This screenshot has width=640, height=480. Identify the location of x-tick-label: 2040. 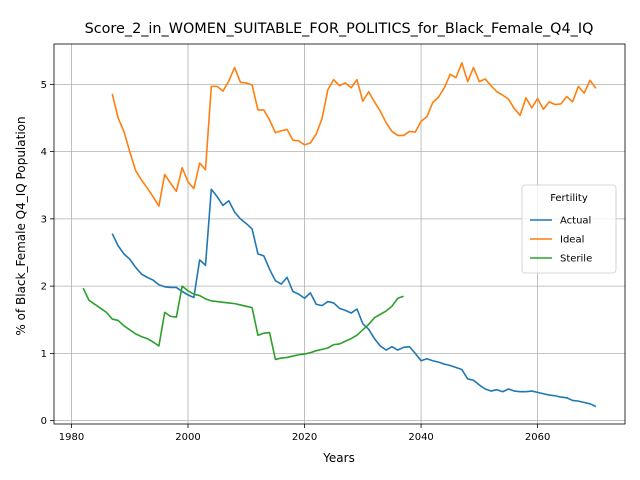
(420, 437).